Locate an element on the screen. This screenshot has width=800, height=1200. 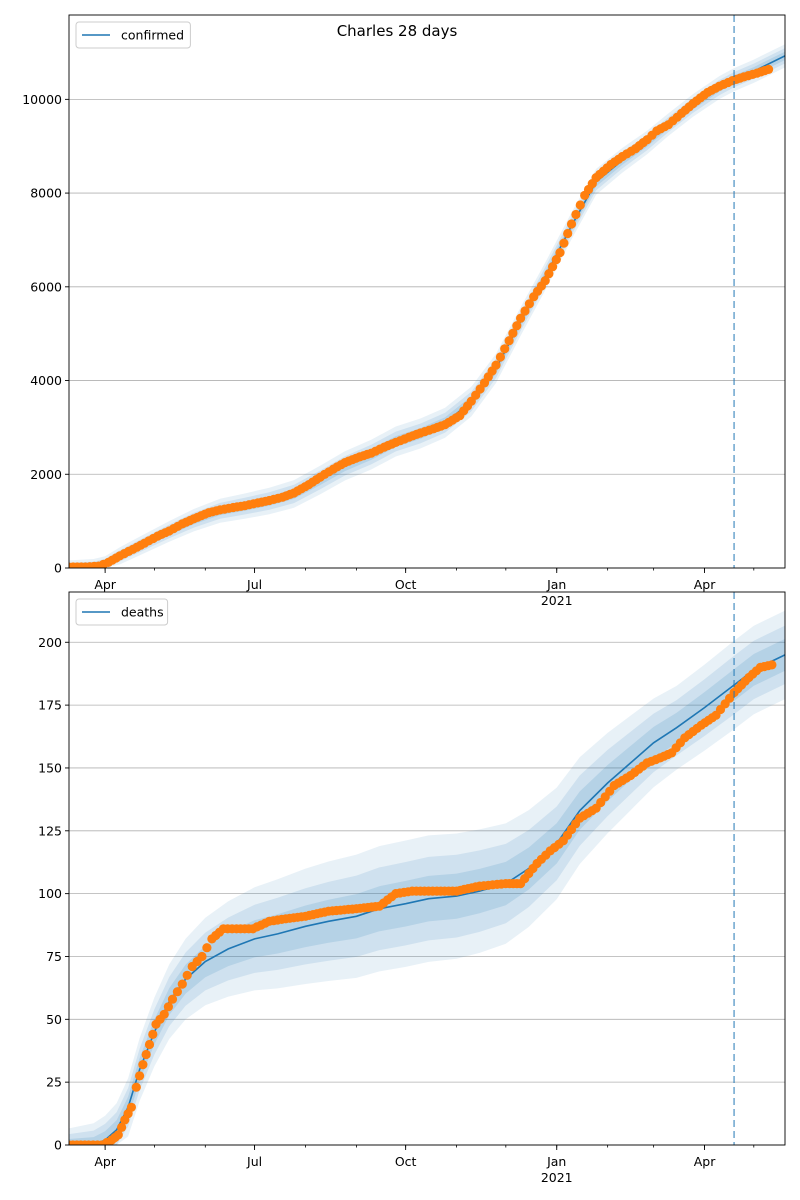
y-tick-label: 100 is located at coordinates (50, 893).